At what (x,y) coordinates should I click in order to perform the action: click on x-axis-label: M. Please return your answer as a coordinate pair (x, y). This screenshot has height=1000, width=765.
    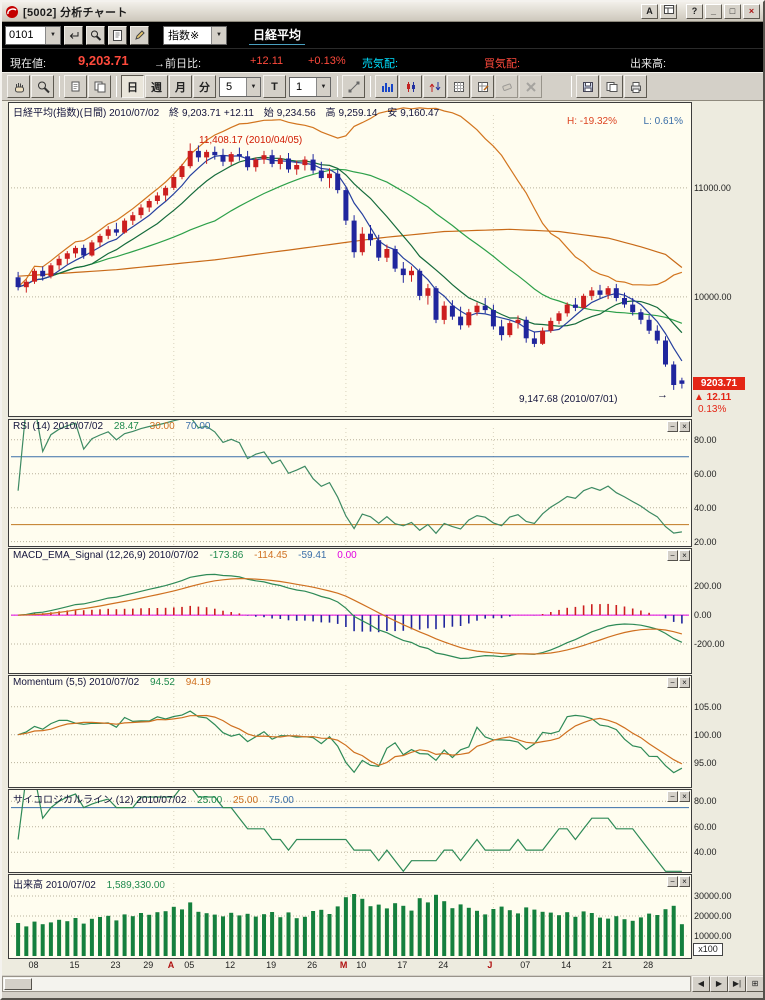
    Looking at the image, I should click on (343, 965).